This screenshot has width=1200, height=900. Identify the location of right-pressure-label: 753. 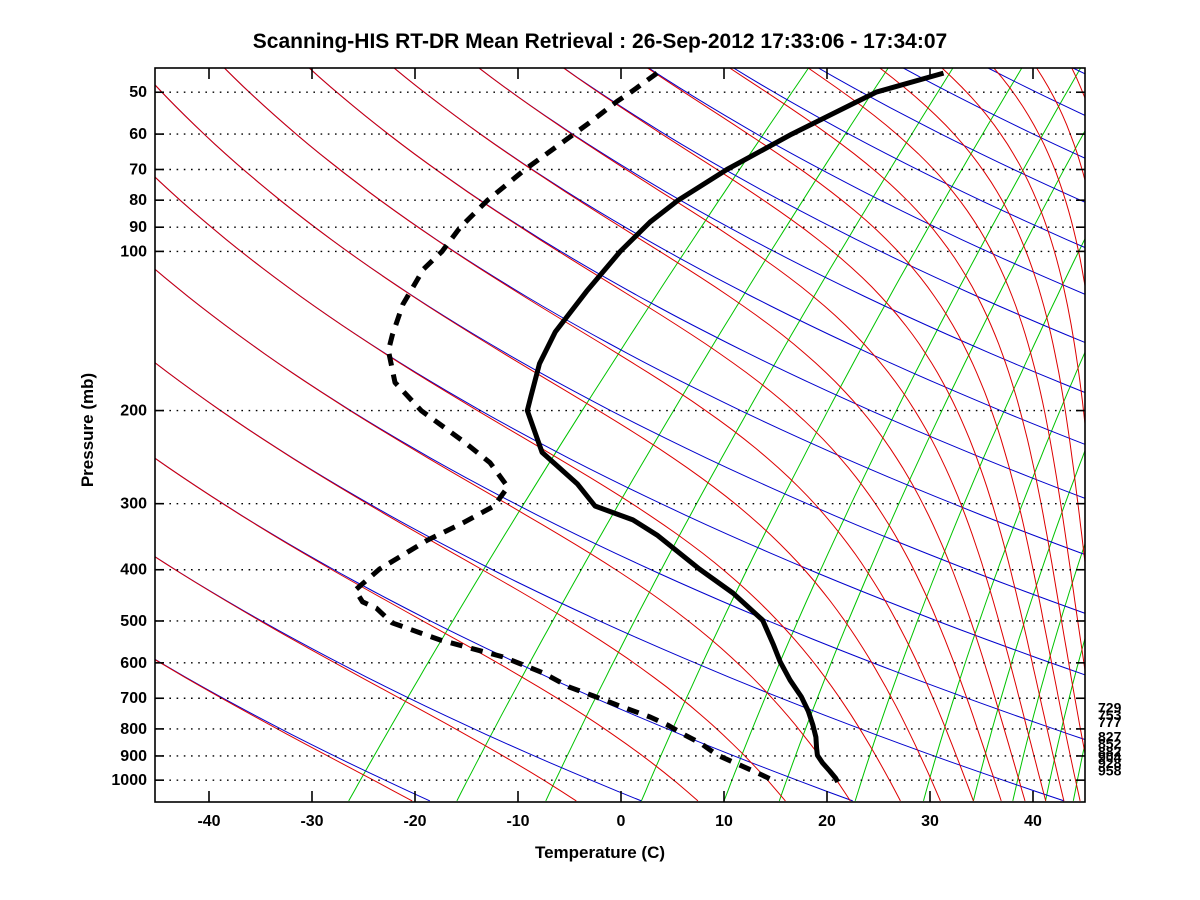
(1110, 715).